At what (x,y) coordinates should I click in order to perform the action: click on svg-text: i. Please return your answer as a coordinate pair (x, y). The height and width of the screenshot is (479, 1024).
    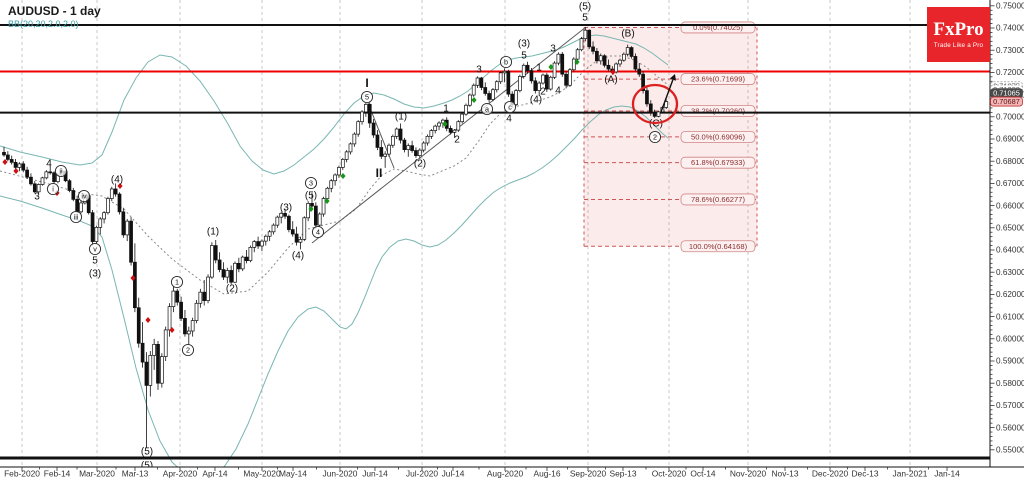
    Looking at the image, I should click on (53, 189).